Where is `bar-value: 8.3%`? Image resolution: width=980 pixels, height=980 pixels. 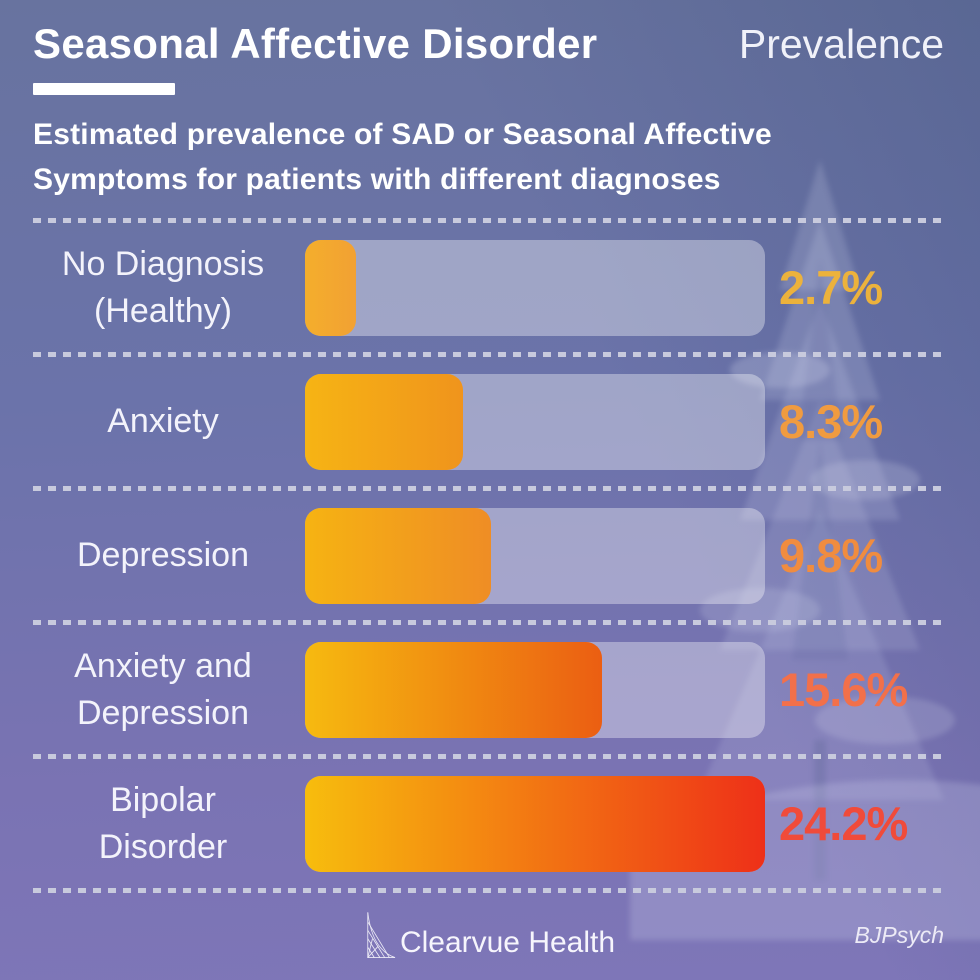
bar-value: 8.3% is located at coordinates (831, 421).